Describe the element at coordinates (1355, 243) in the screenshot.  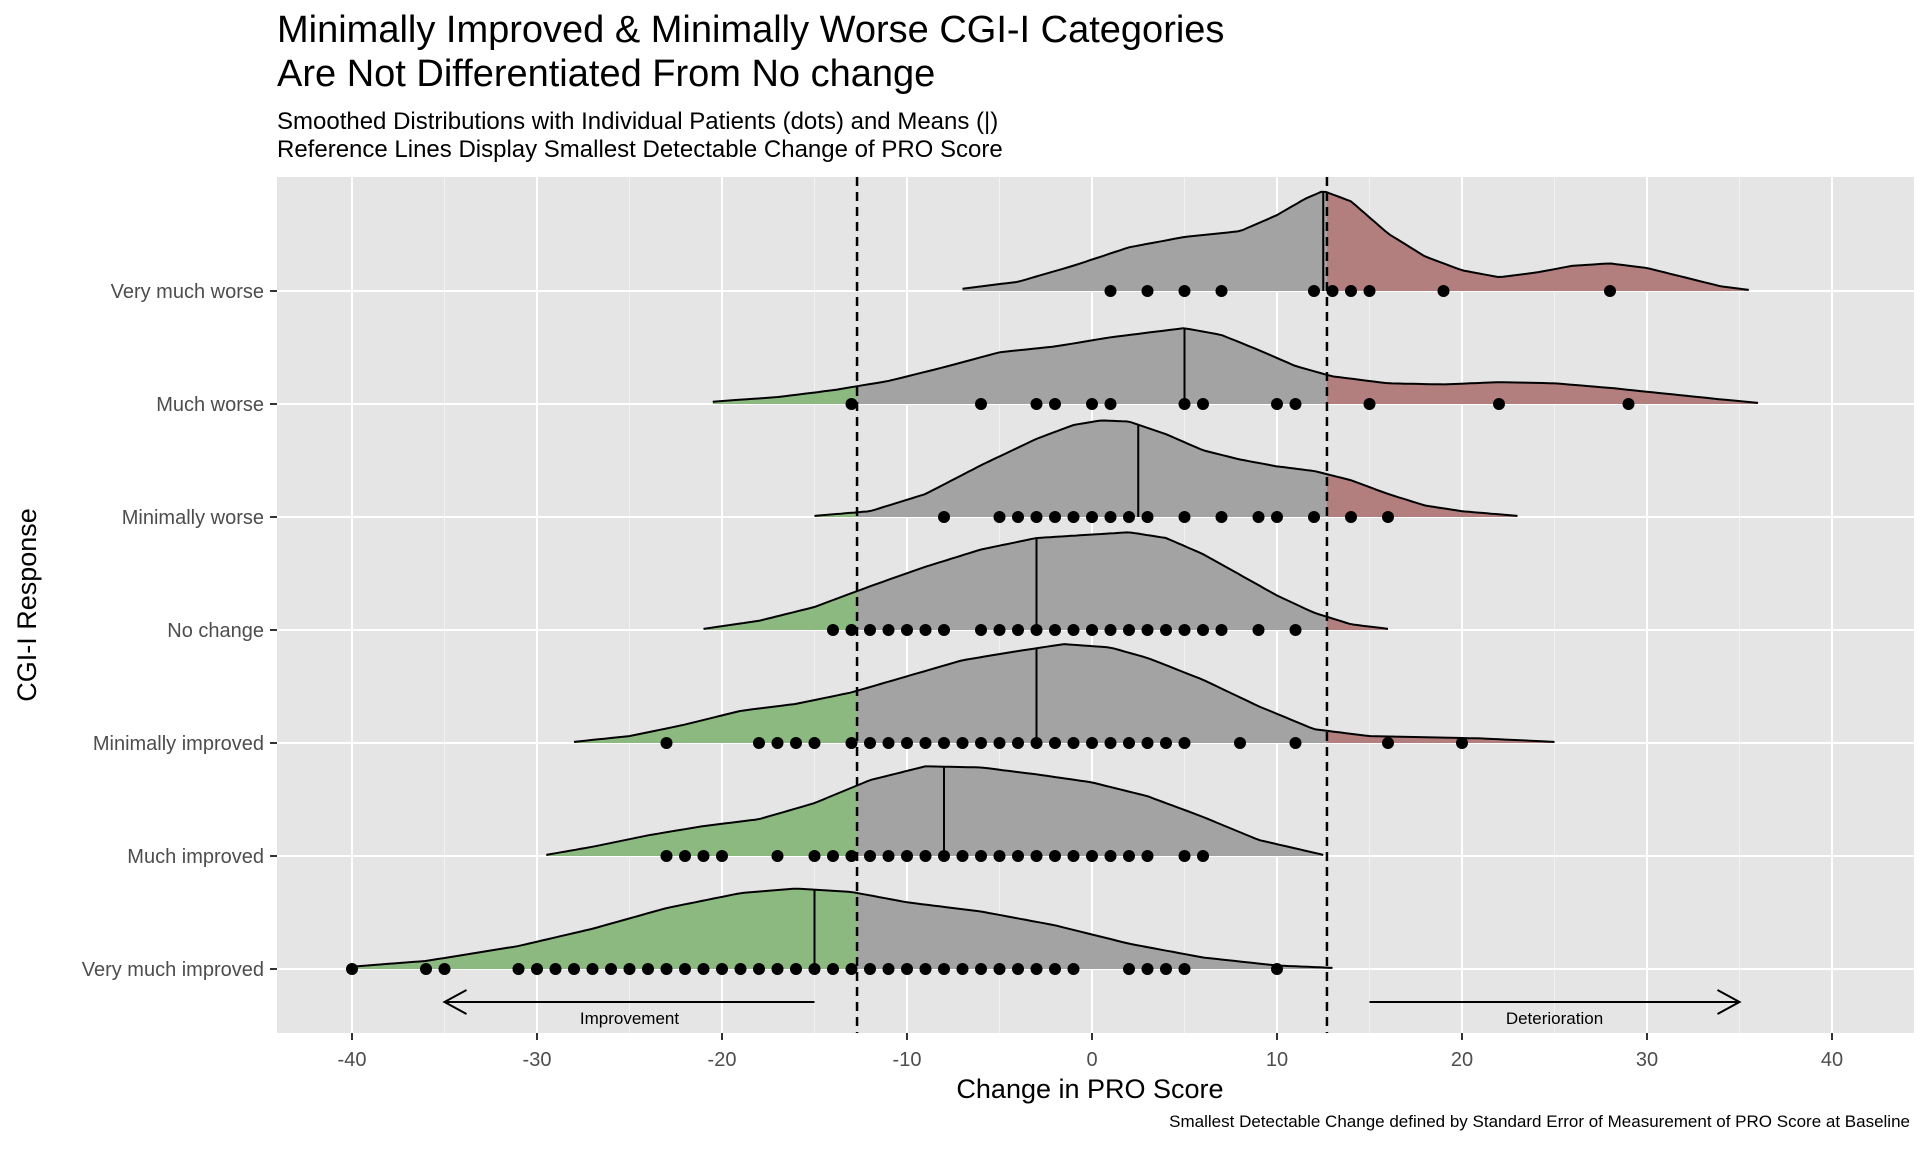
I see `ridge-very-much-worse` at that location.